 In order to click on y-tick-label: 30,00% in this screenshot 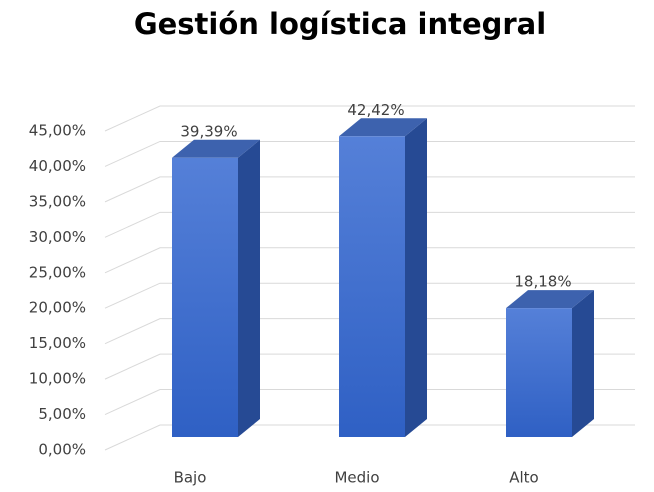, I will do `click(57, 237)`.